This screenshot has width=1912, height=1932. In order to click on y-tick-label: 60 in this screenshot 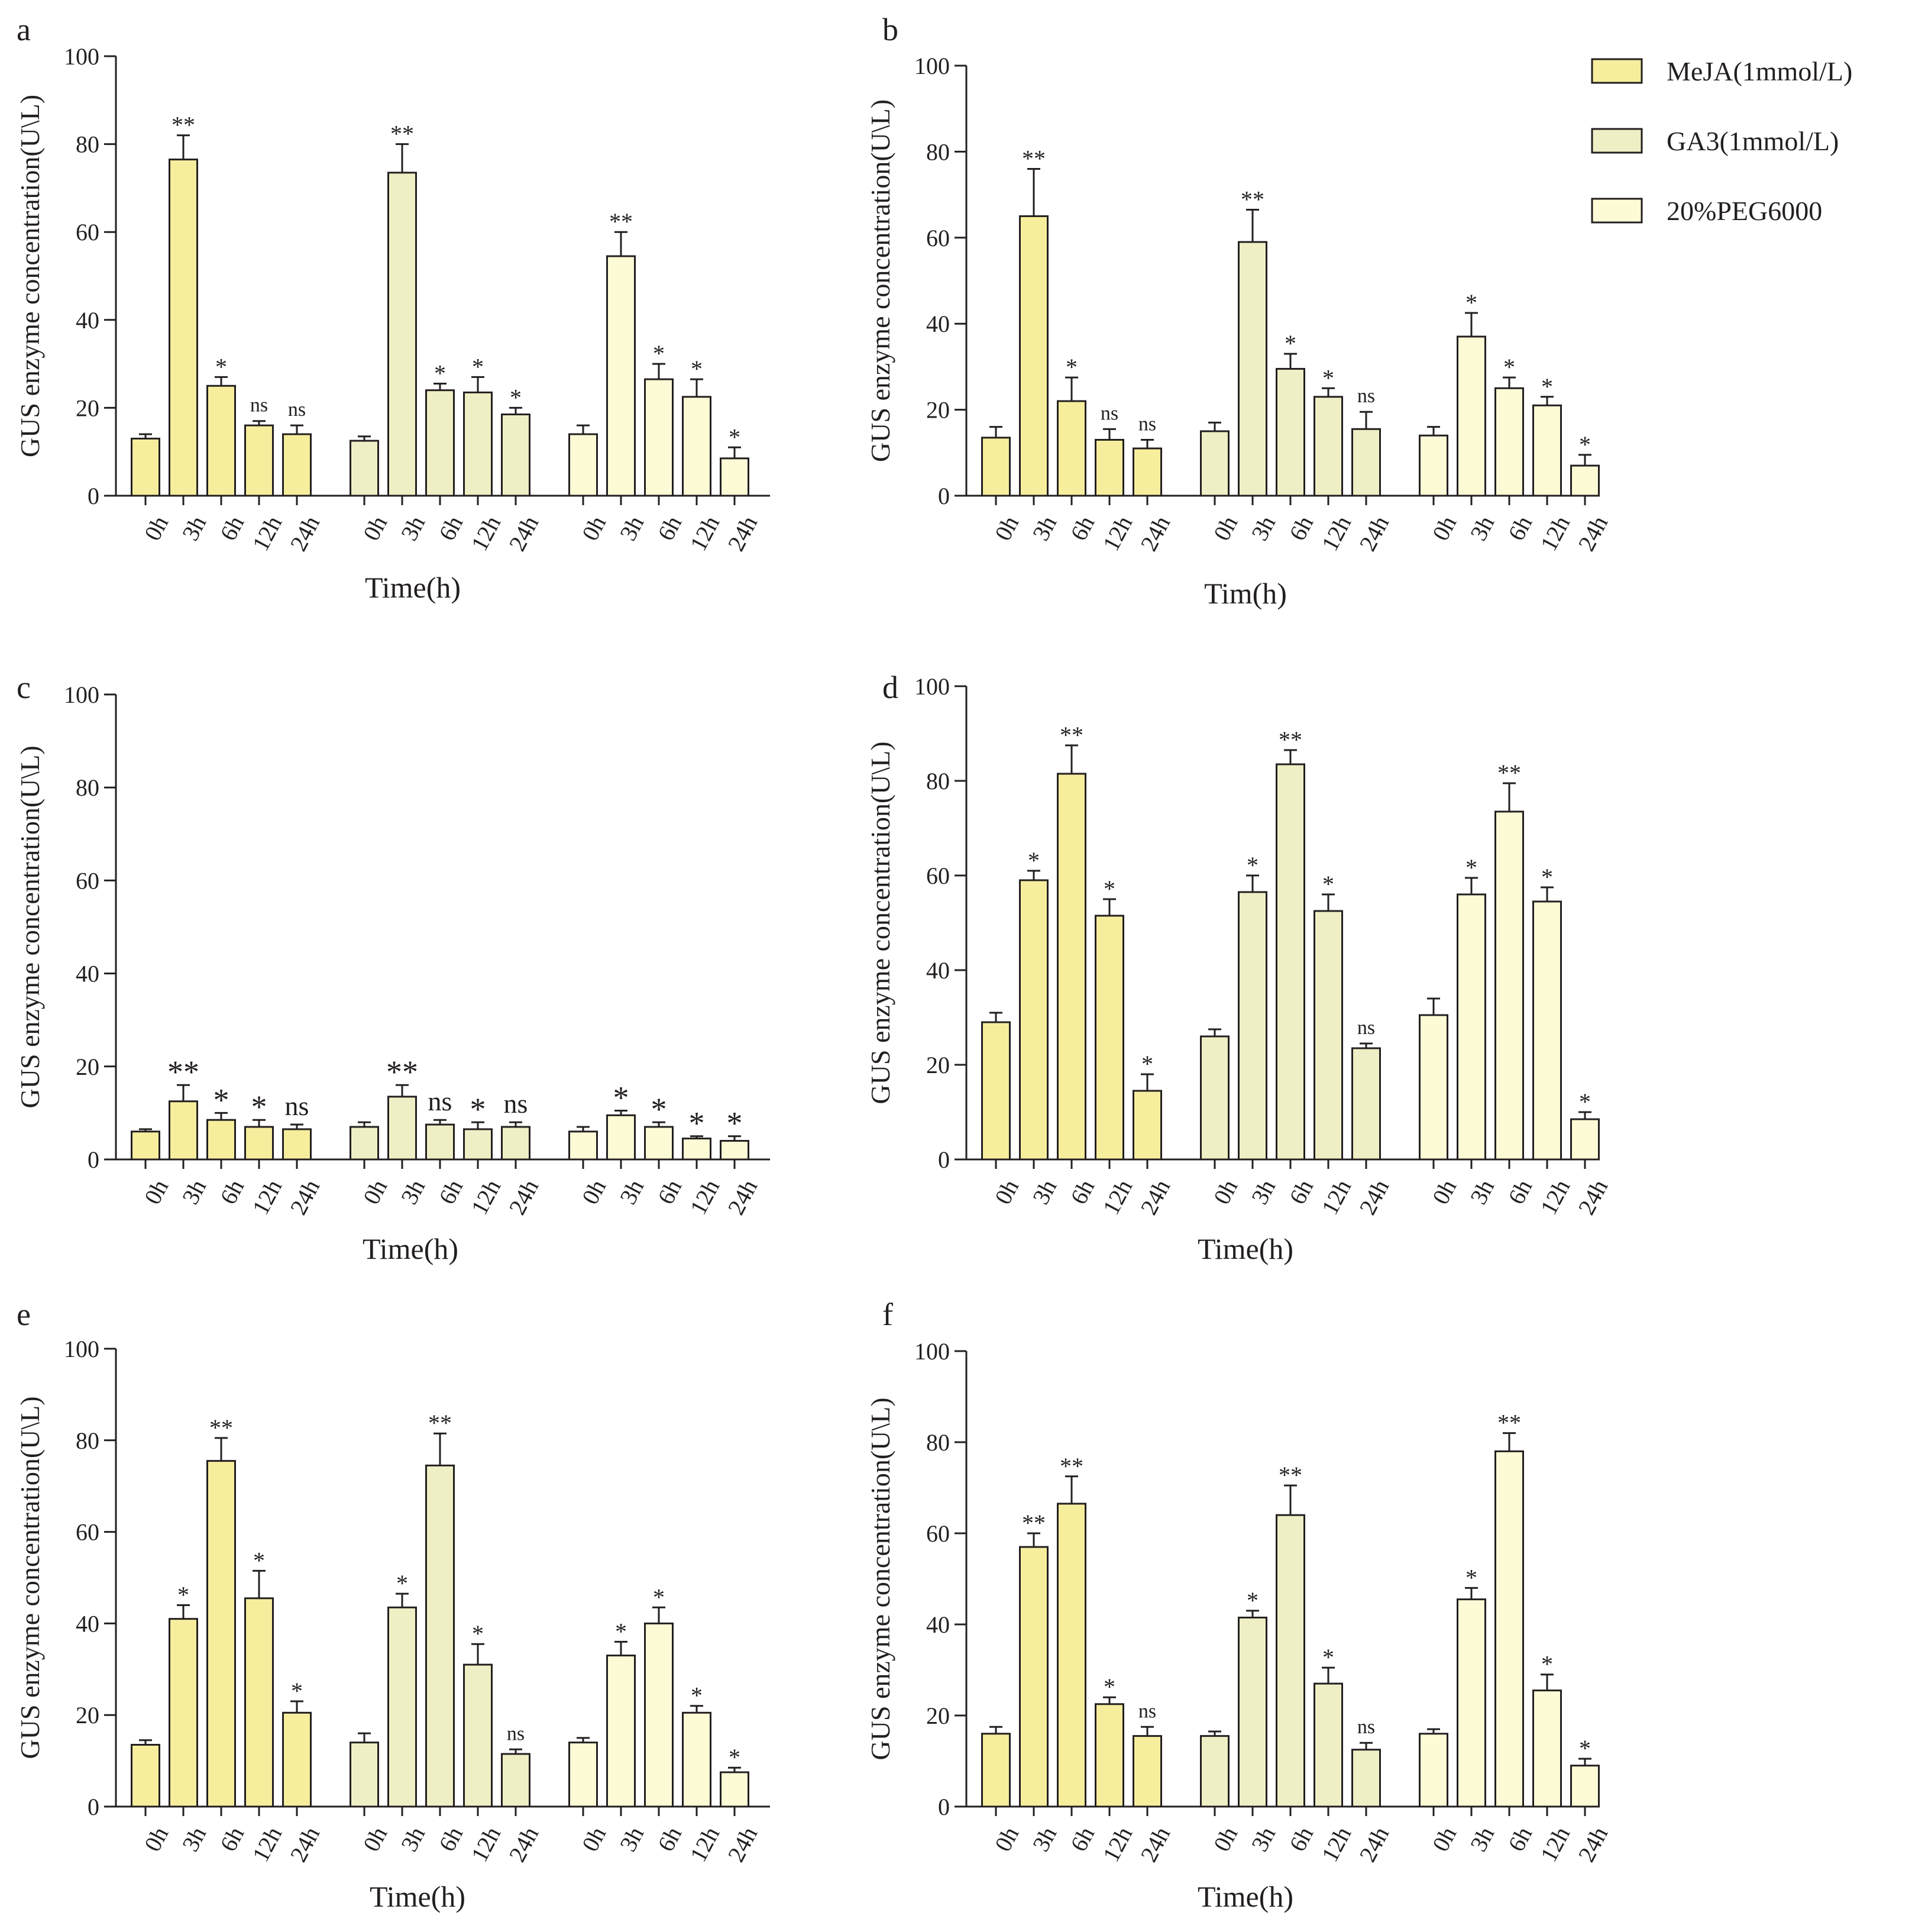, I will do `click(87, 1532)`.